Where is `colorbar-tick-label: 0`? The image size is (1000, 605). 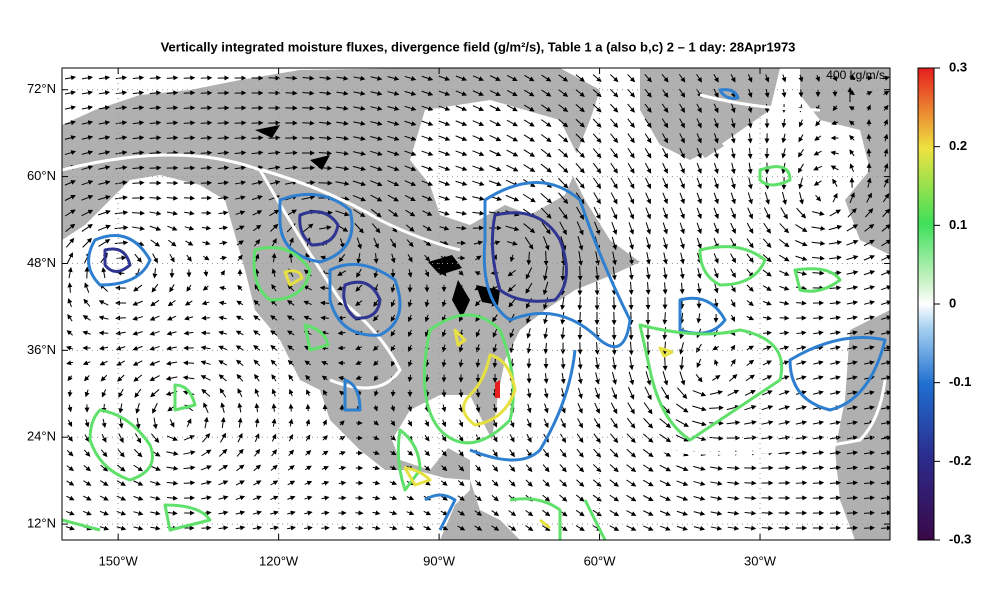 colorbar-tick-label: 0 is located at coordinates (952, 302).